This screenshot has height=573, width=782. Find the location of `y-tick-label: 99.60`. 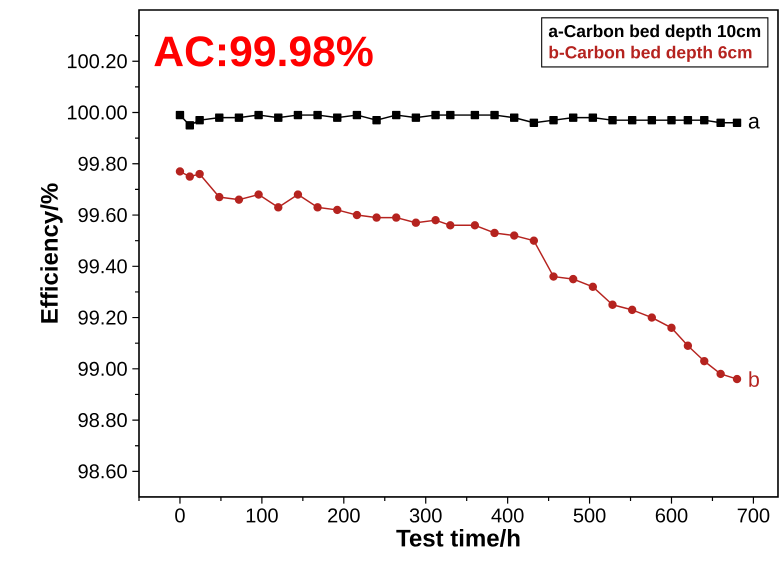

y-tick-label: 99.60 is located at coordinates (102, 215).